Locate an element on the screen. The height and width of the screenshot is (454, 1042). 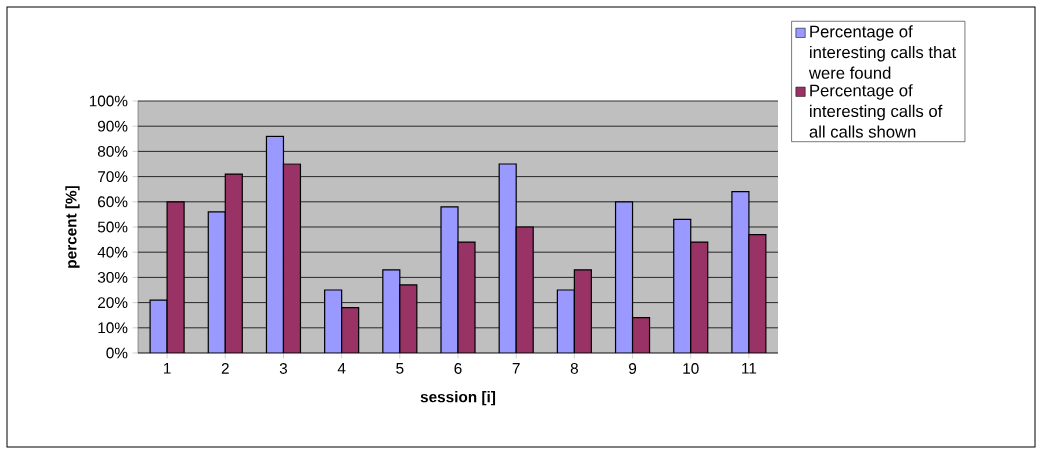
x-tick-label: 6 is located at coordinates (458, 368).